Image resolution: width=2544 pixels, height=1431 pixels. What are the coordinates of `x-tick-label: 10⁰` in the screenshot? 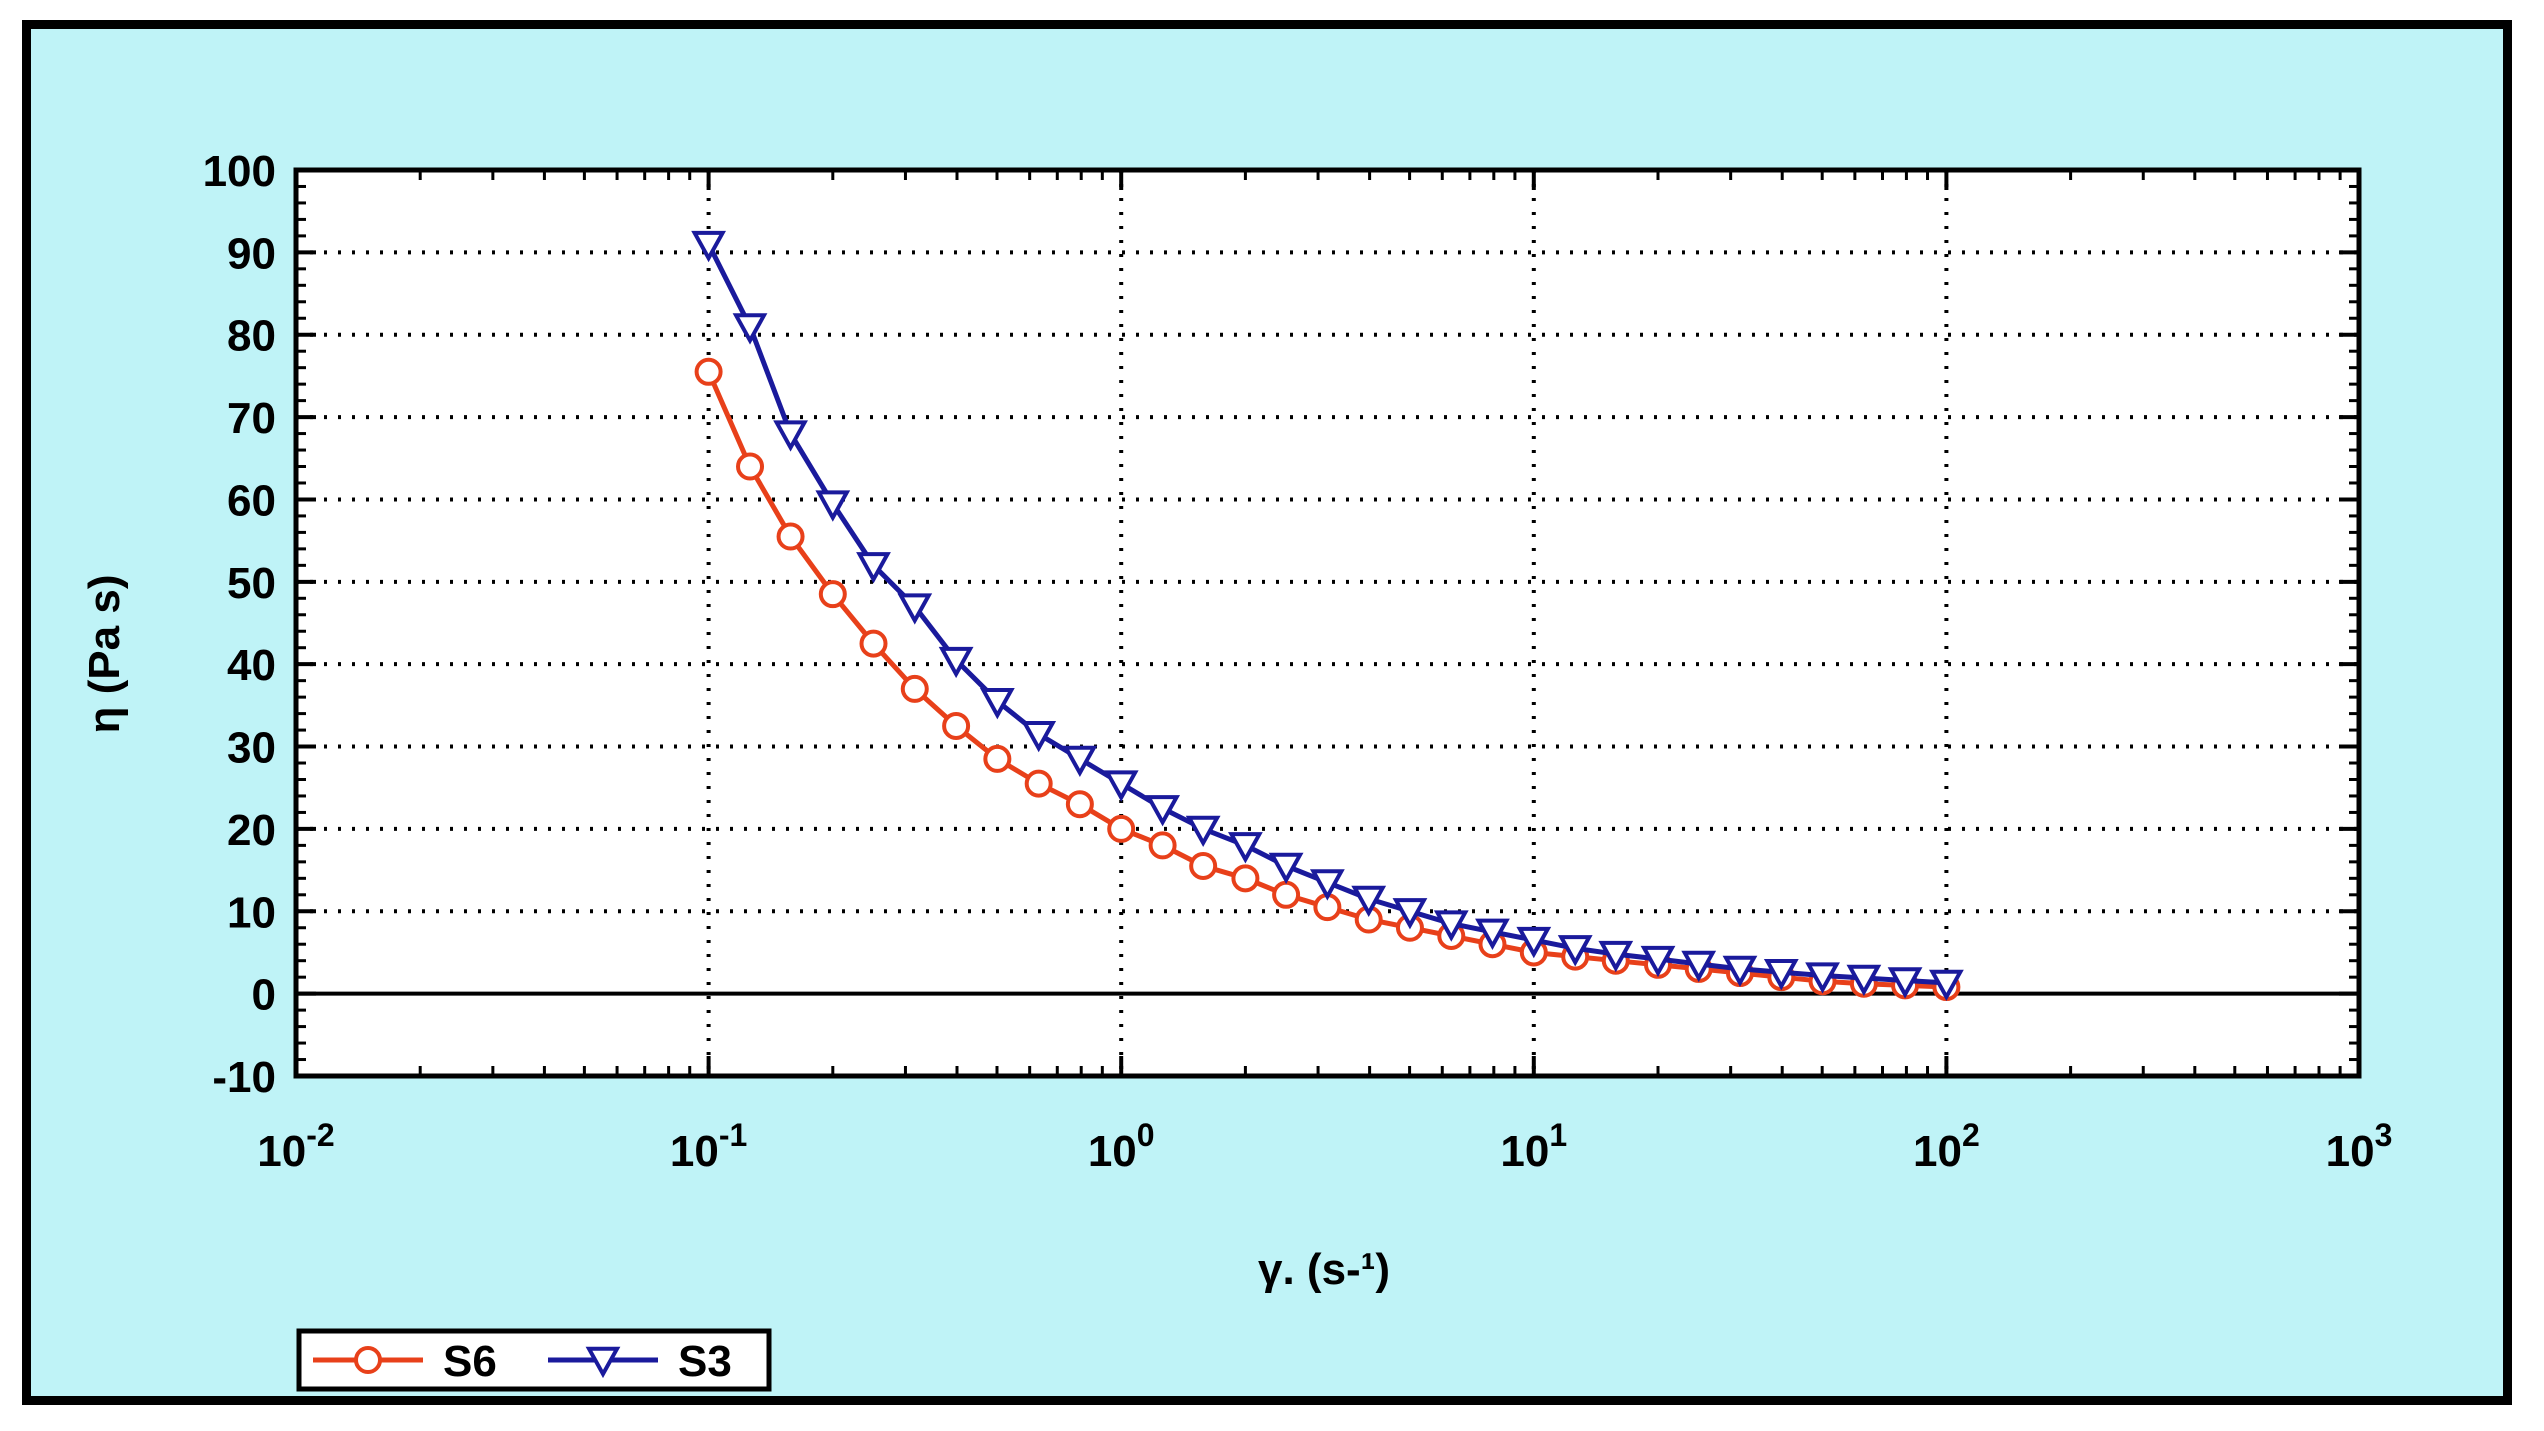 It's located at (1121, 1146).